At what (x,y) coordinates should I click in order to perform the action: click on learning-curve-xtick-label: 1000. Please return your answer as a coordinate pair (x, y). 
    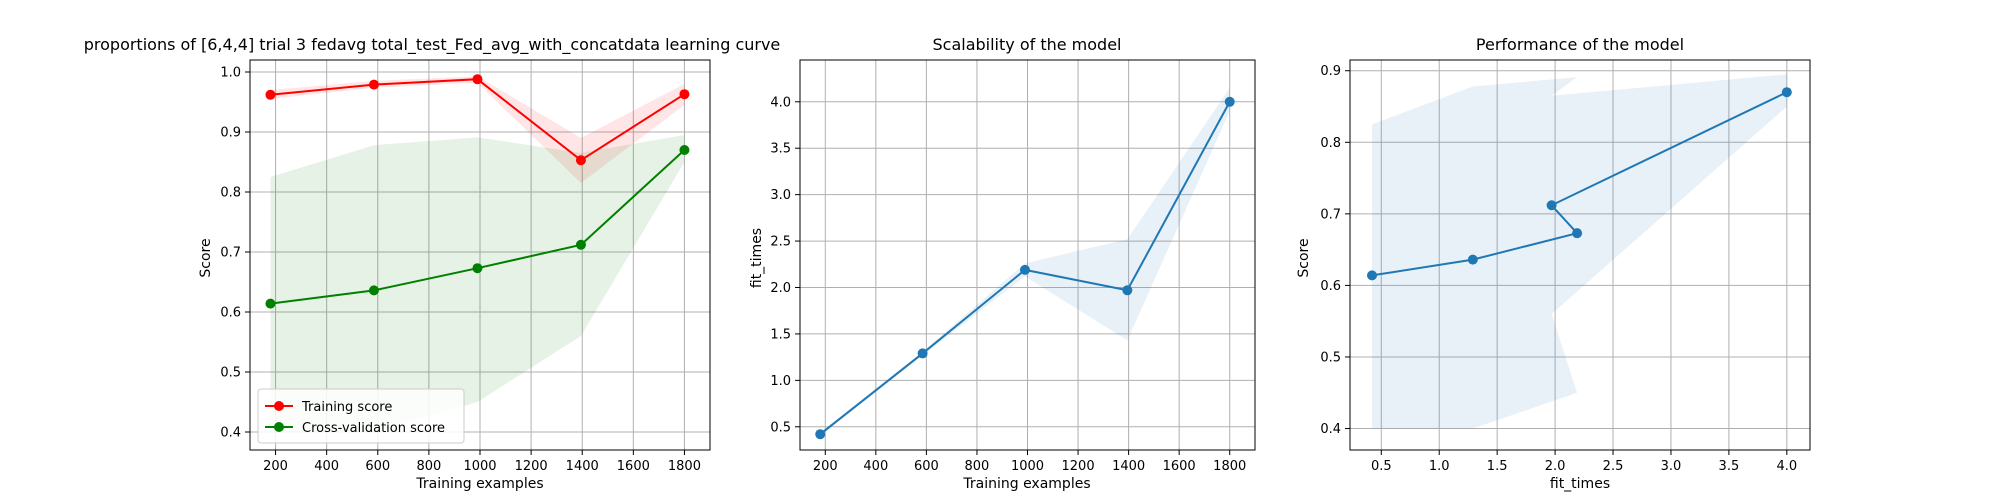
    Looking at the image, I should click on (479, 466).